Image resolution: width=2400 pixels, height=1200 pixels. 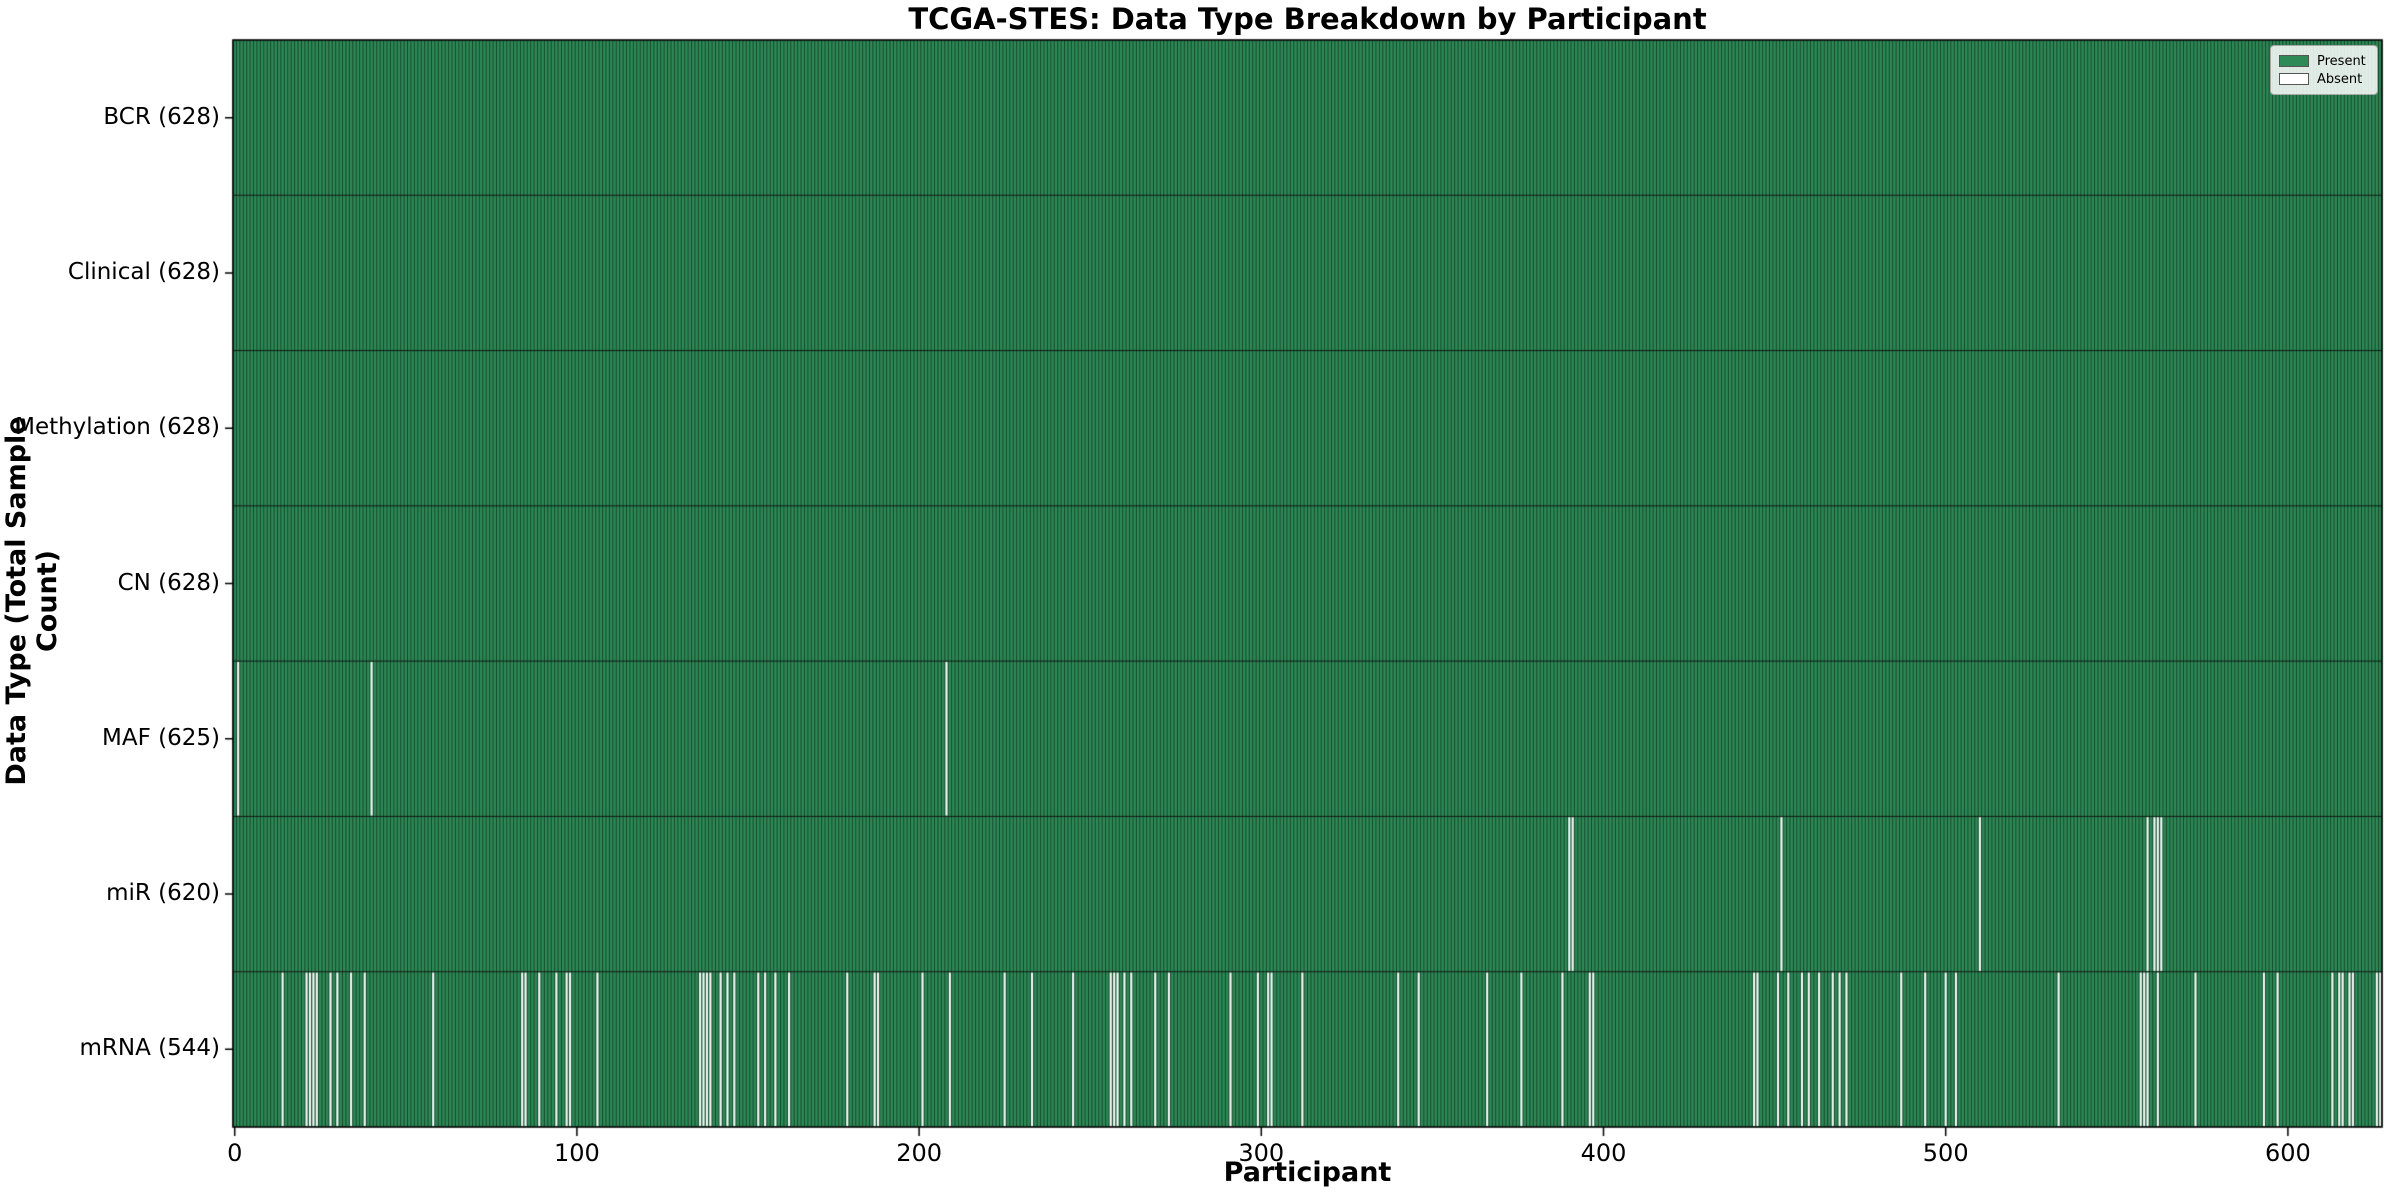 What do you see at coordinates (161, 737) in the screenshot?
I see `y-tick-label: MAF (625)` at bounding box center [161, 737].